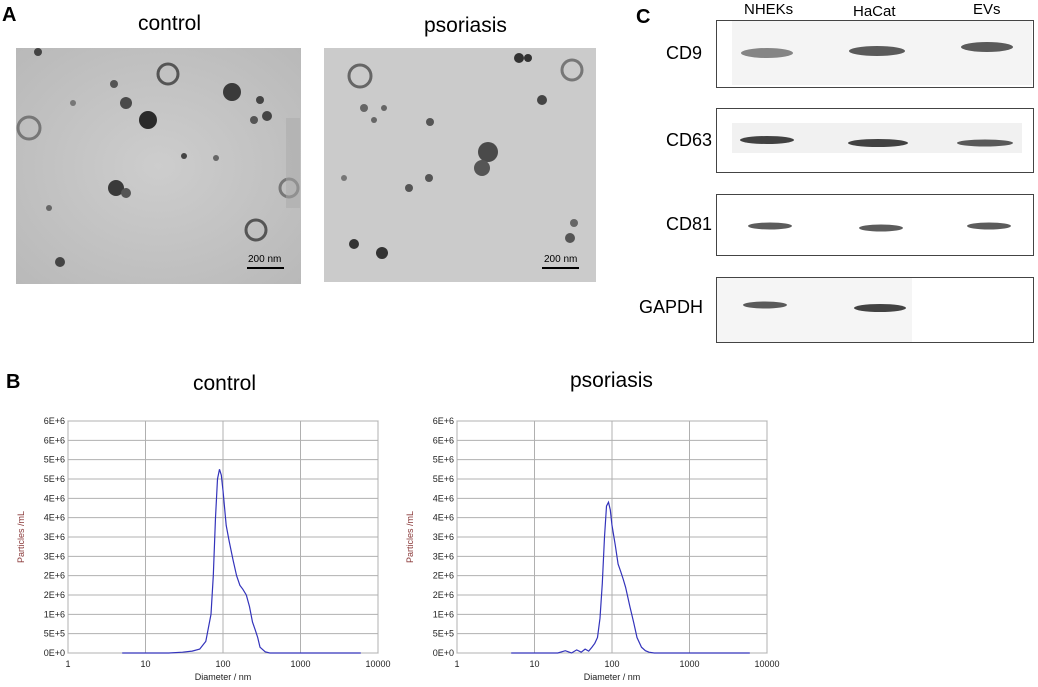 The height and width of the screenshot is (687, 1038). Describe the element at coordinates (560, 268) in the screenshot. I see `scale-bar-psoriasis` at that location.